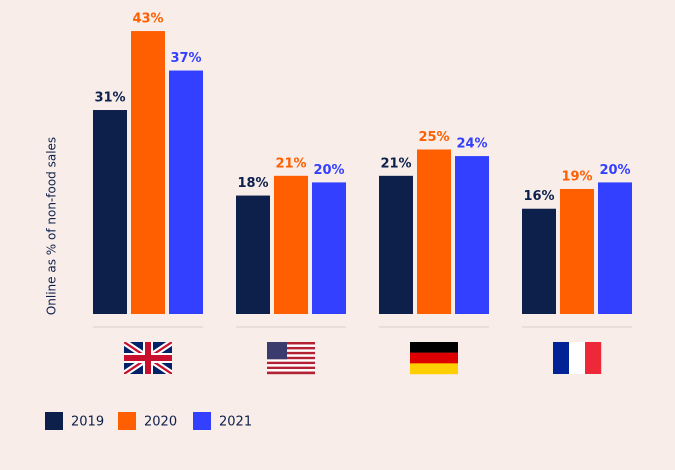 The width and height of the screenshot is (675, 470). What do you see at coordinates (252, 183) in the screenshot?
I see `value-label: 18%` at bounding box center [252, 183].